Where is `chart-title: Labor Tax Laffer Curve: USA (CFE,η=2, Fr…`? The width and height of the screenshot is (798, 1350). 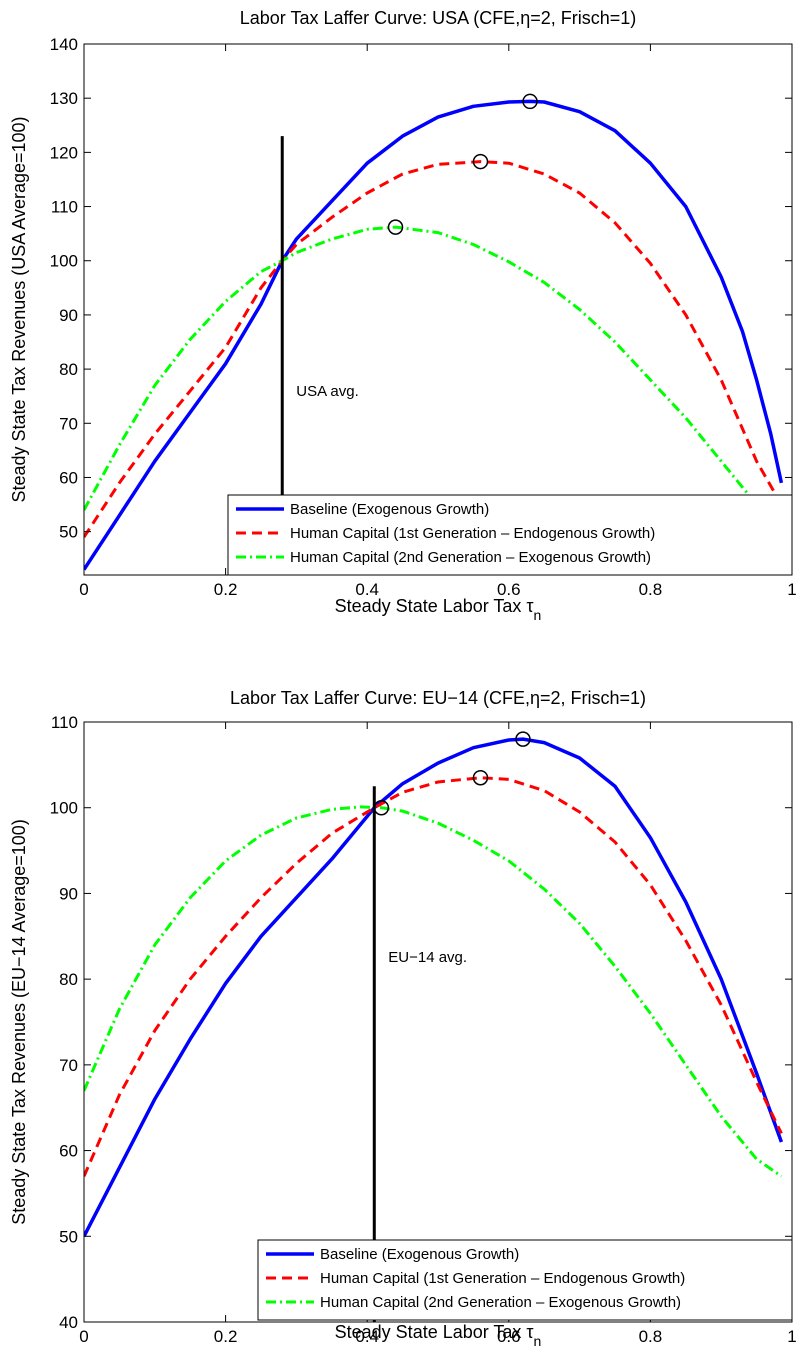 chart-title: Labor Tax Laffer Curve: USA (CFE,η=2, Fr… is located at coordinates (438, 18).